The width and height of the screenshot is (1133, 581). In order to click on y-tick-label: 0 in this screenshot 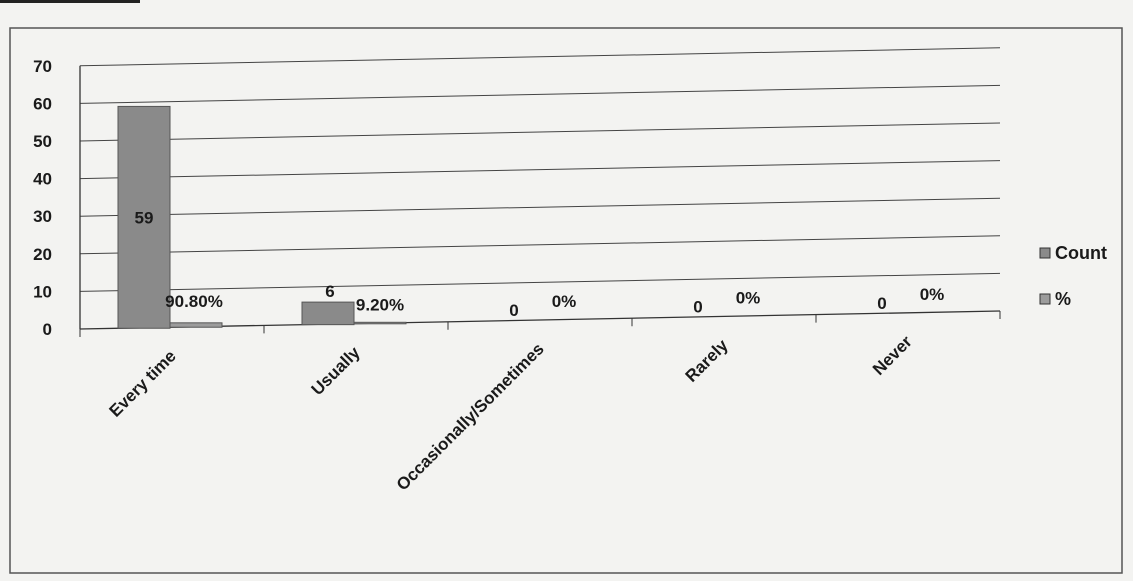, I will do `click(47, 329)`.